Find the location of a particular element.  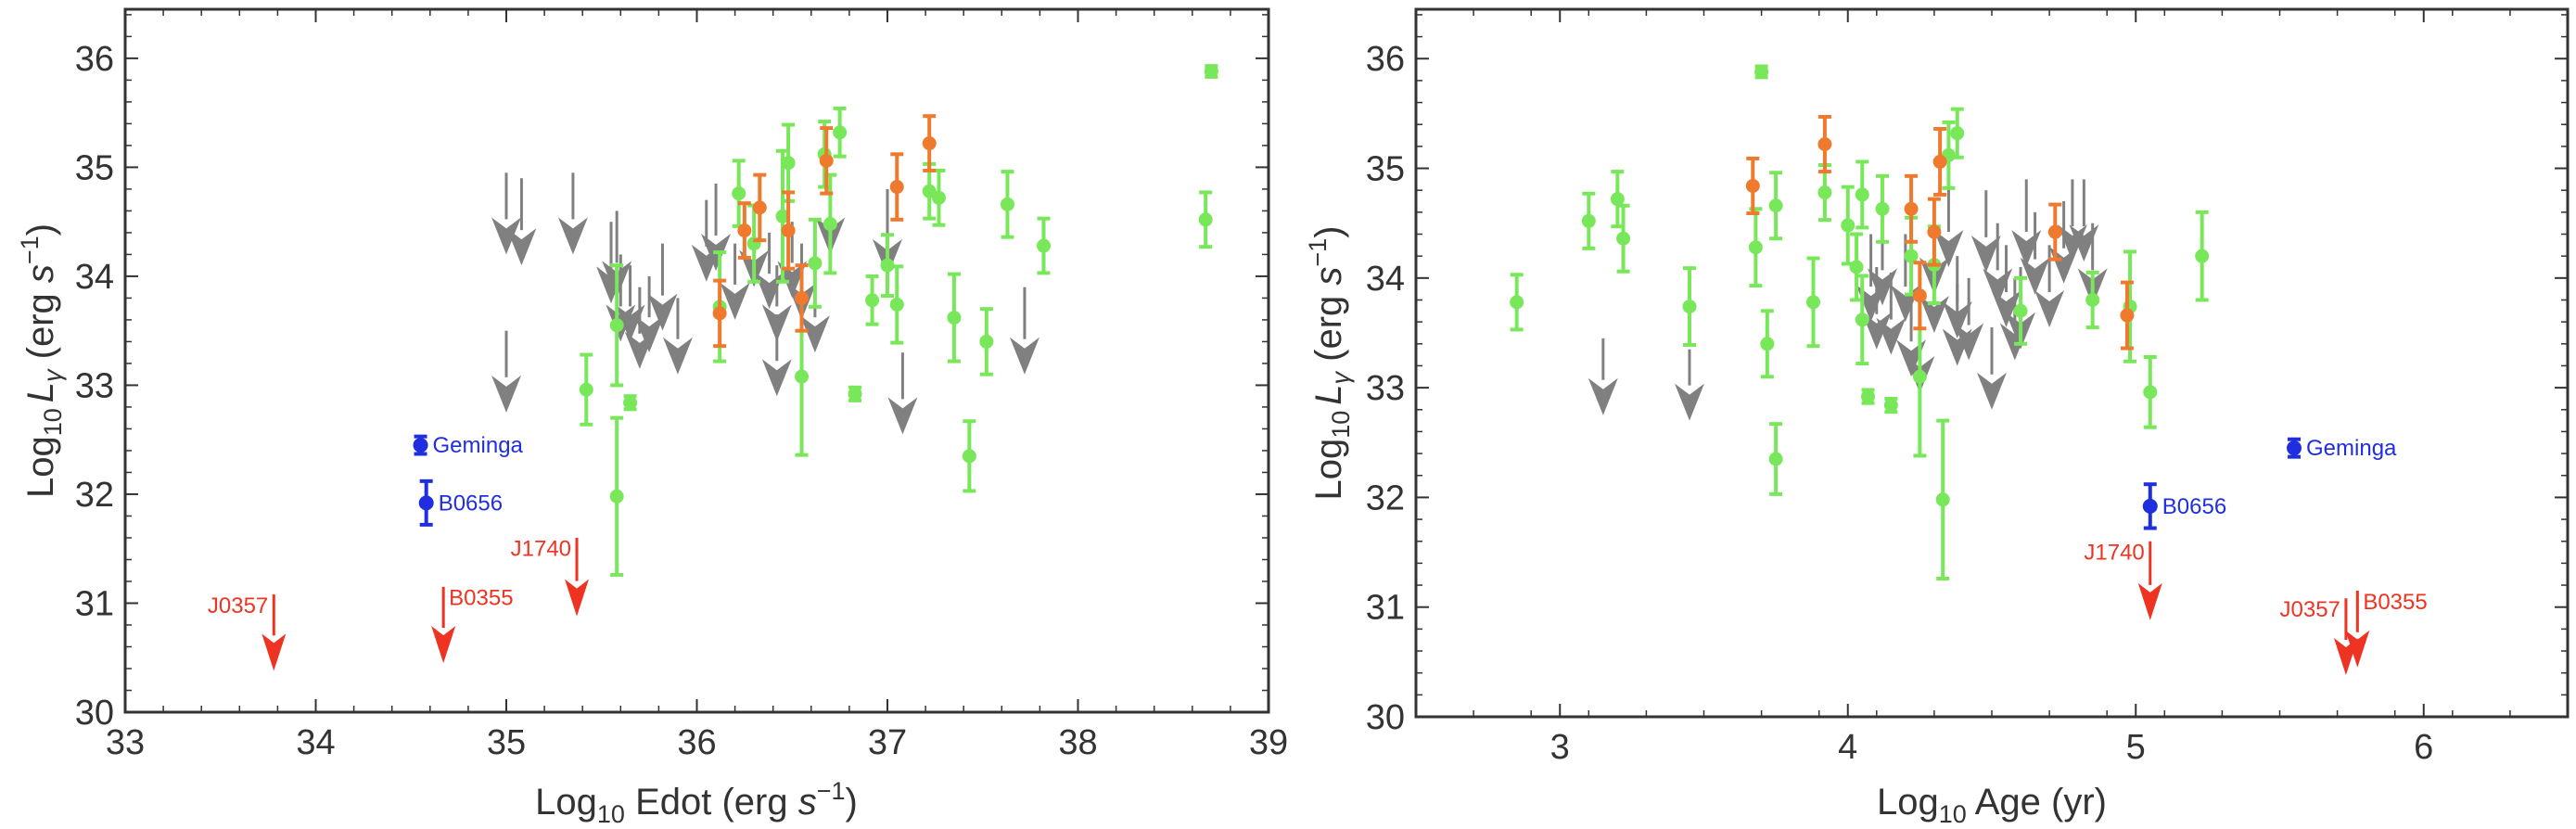

red-upper-limits: J1740 J0357 B0355 is located at coordinates (2256, 608).